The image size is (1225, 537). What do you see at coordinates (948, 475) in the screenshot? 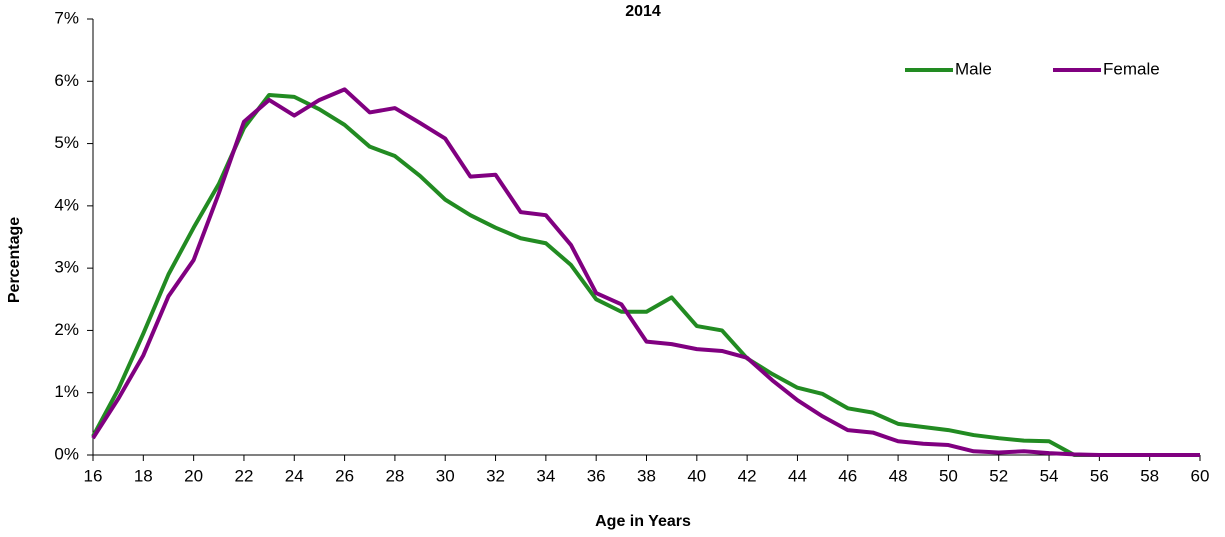
I see `x-tick-label: 50` at bounding box center [948, 475].